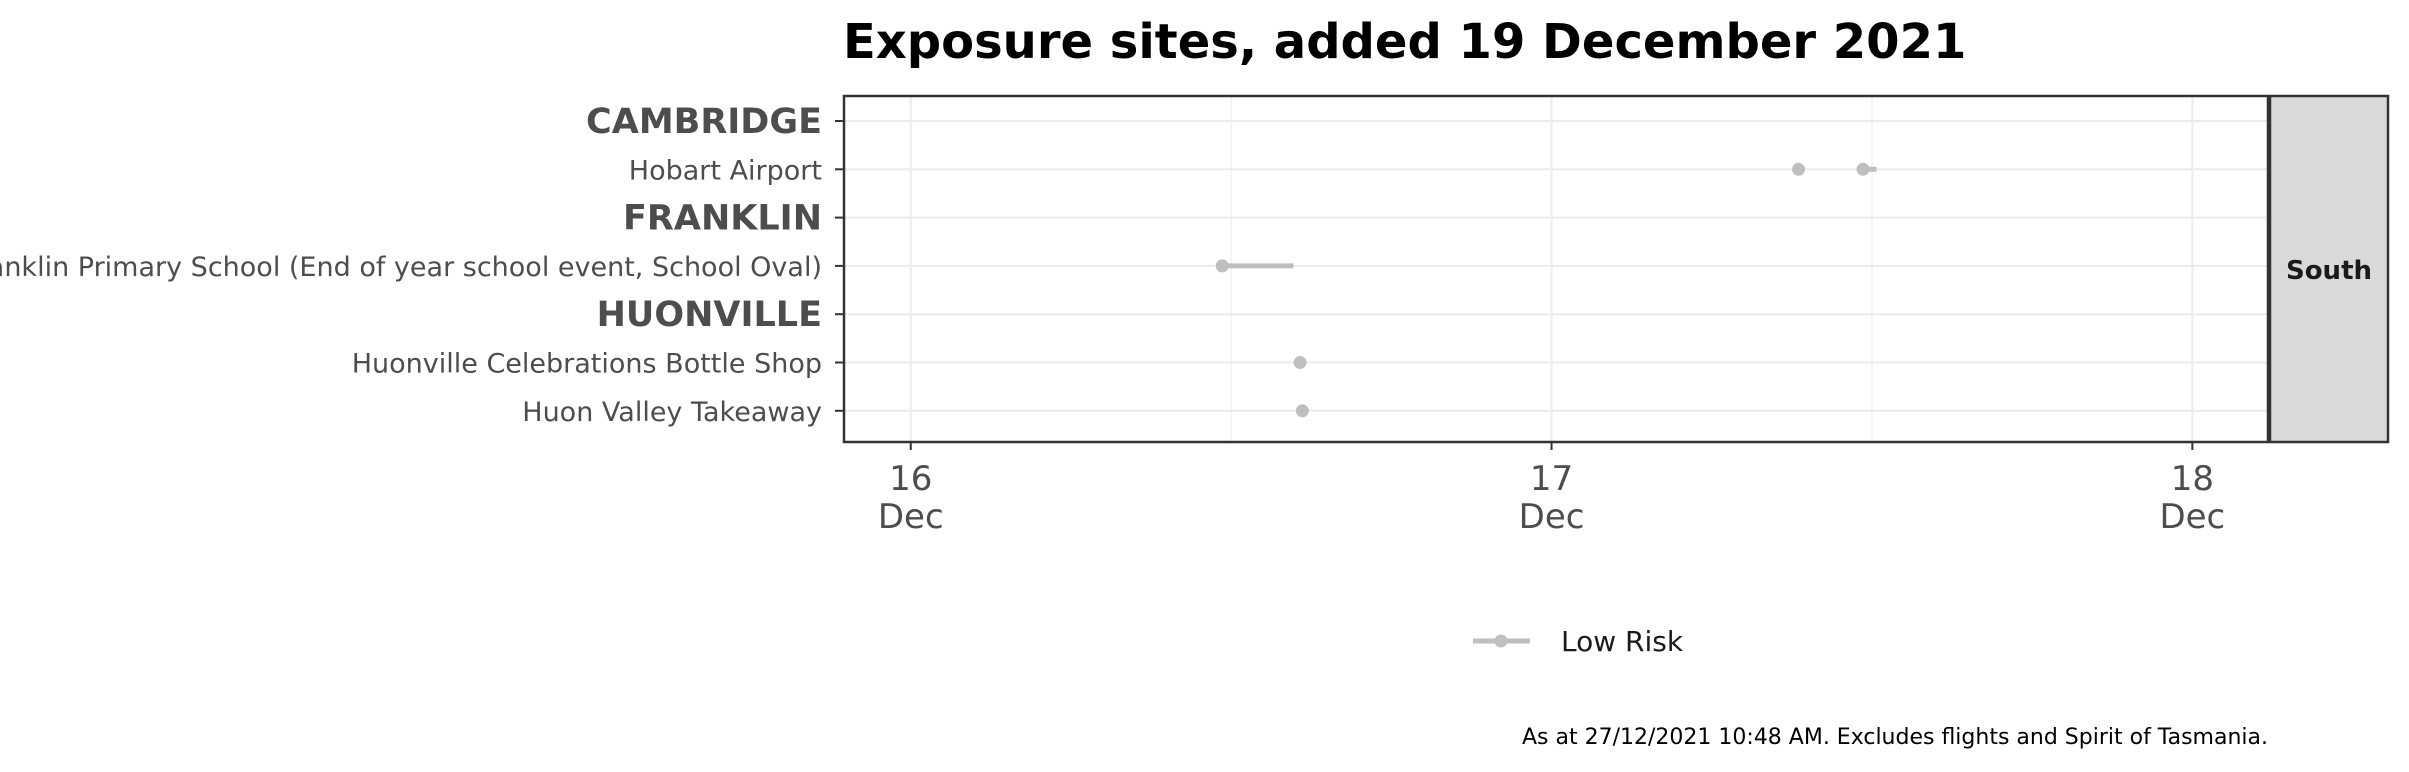 The image size is (2409, 772). I want to click on site-label-huonville-celebrations-bottle-shop: Huonville Celebrations Bottle Shop, so click(587, 364).